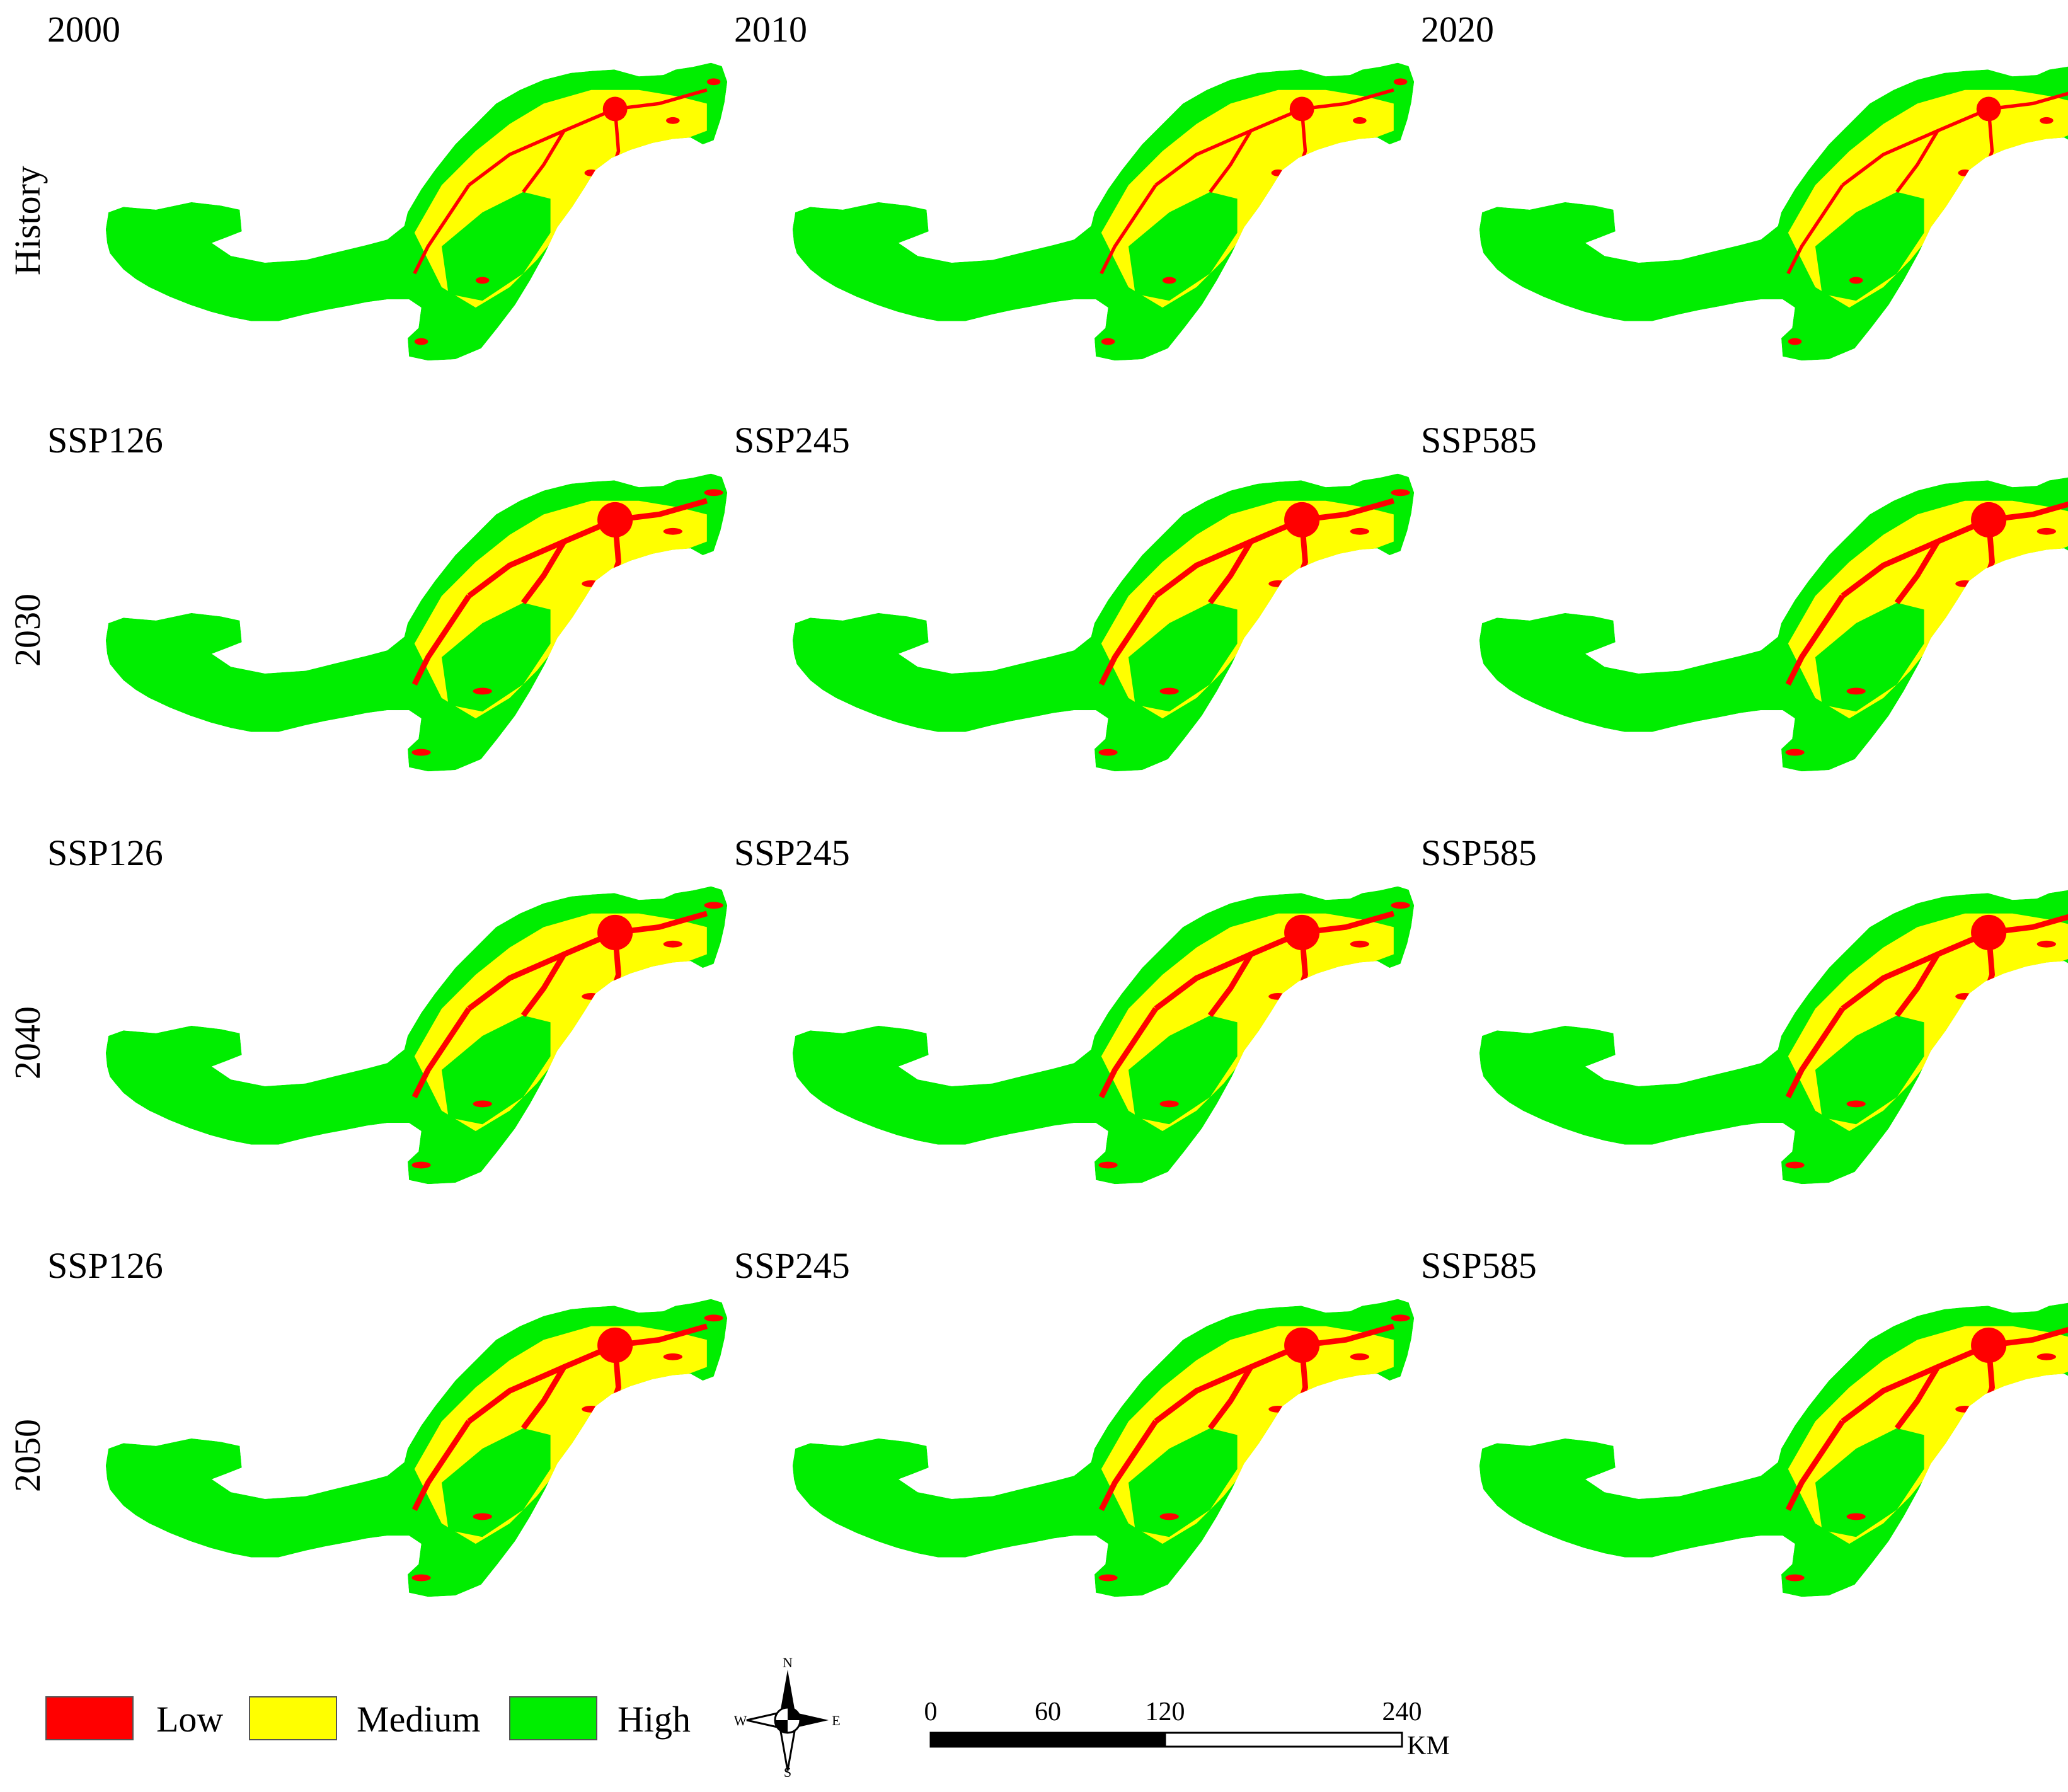 This screenshot has height=1792, width=2068. Describe the element at coordinates (655, 1719) in the screenshot. I see `legend-label-high: High` at that location.